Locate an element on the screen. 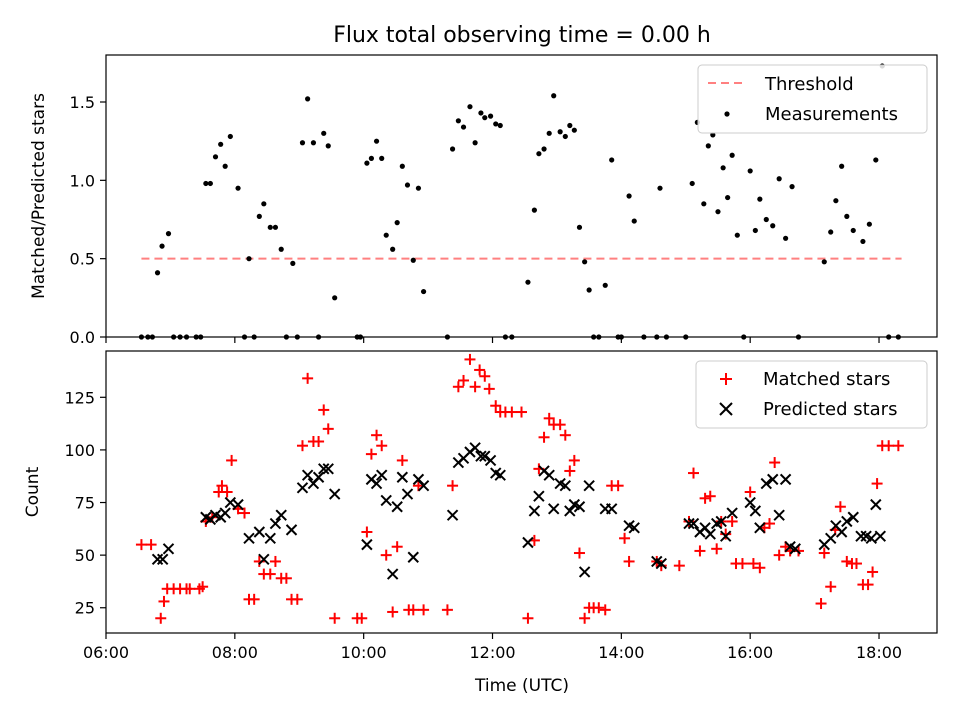 Image resolution: width=960 pixels, height=720 pixels. bottom-panel-y-label: Count is located at coordinates (33, 491).